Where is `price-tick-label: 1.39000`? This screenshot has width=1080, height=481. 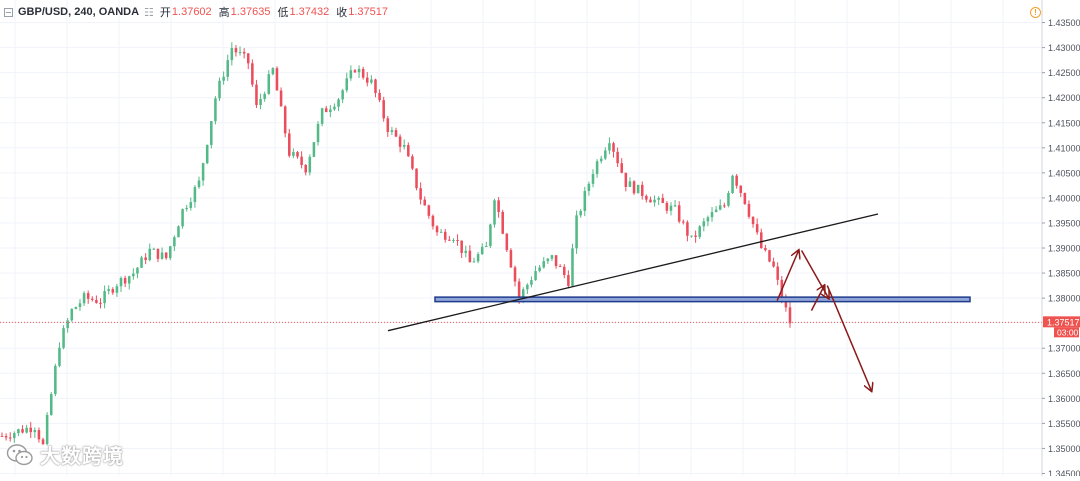
price-tick-label: 1.39000 is located at coordinates (1064, 249).